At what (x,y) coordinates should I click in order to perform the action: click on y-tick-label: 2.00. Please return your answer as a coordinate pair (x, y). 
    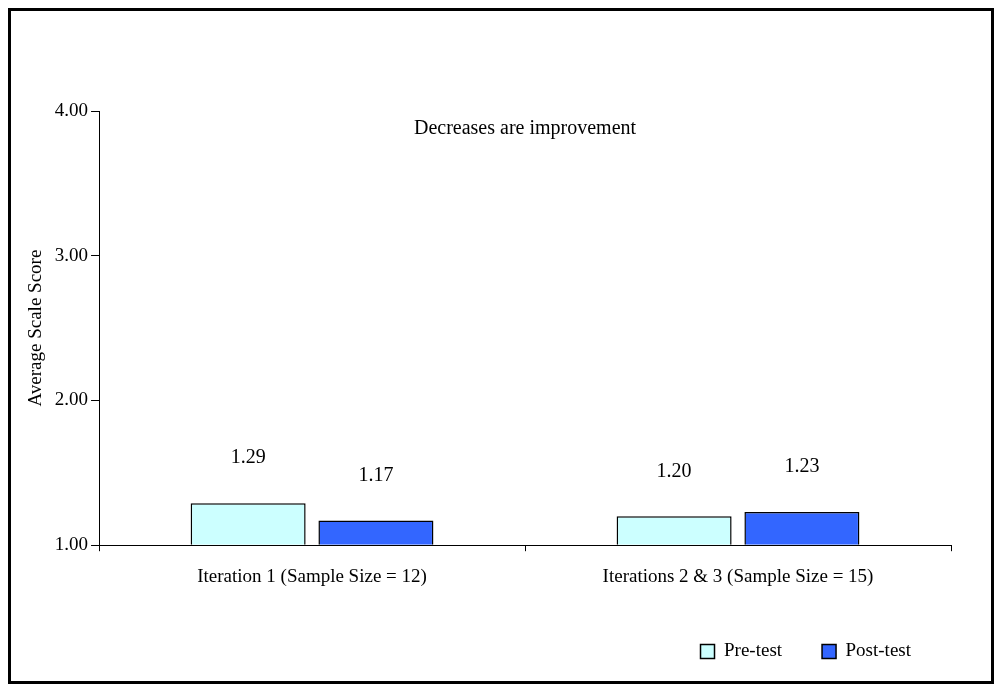
    Looking at the image, I should click on (71, 399).